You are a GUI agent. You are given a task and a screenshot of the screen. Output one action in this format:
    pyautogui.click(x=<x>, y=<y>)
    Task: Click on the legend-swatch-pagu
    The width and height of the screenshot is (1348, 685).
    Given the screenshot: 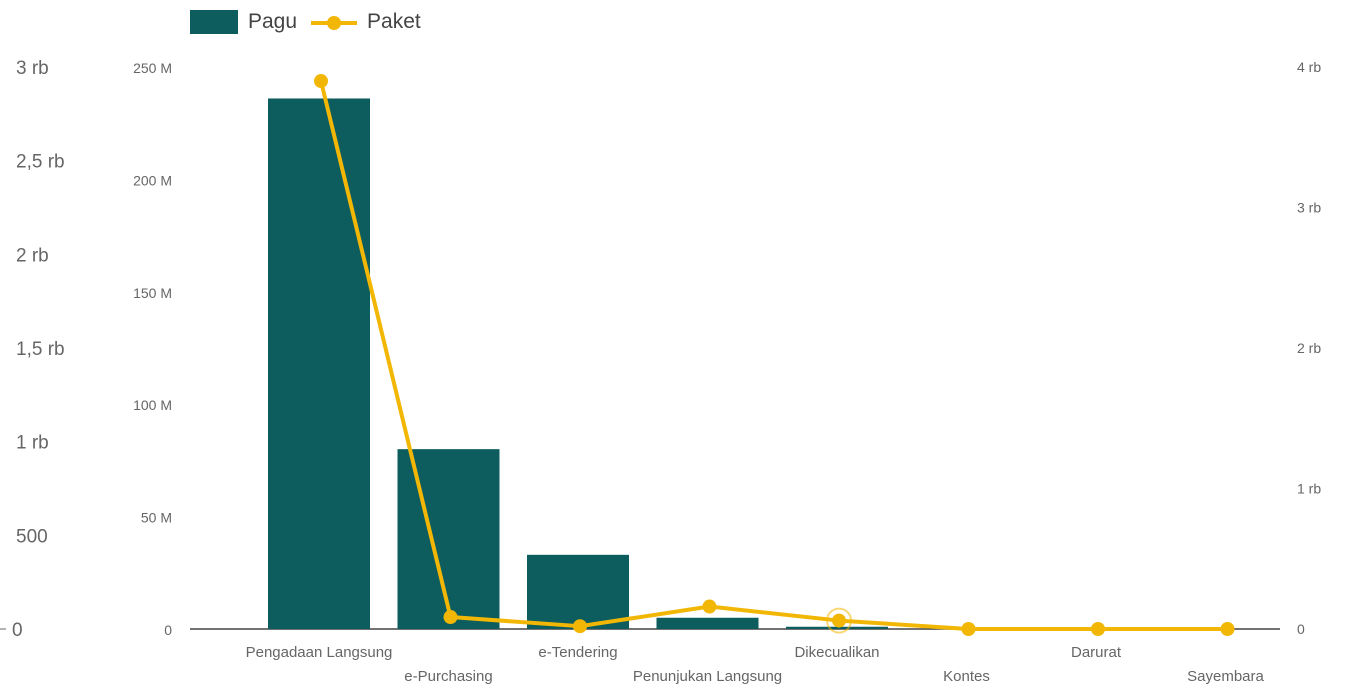 What is the action you would take?
    pyautogui.click(x=214, y=22)
    